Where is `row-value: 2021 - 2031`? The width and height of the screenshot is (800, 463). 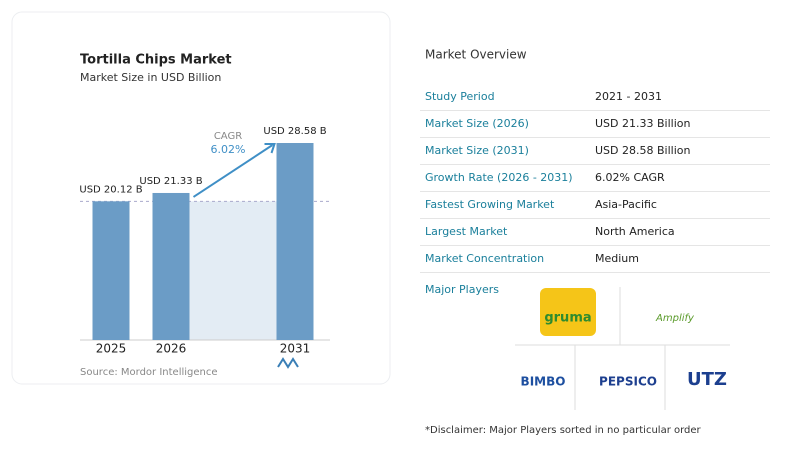 row-value: 2021 - 2031 is located at coordinates (628, 96).